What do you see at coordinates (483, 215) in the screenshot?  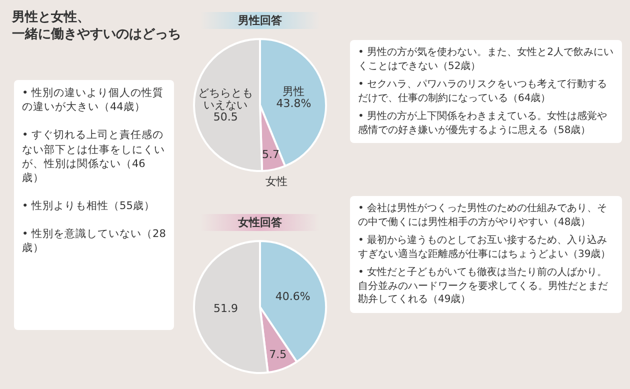 I see `text: • 会社は男性がつくった男性のための仕組みであり、その中で働くには男性相手の方がやりやすい（48歳）` at bounding box center [483, 215].